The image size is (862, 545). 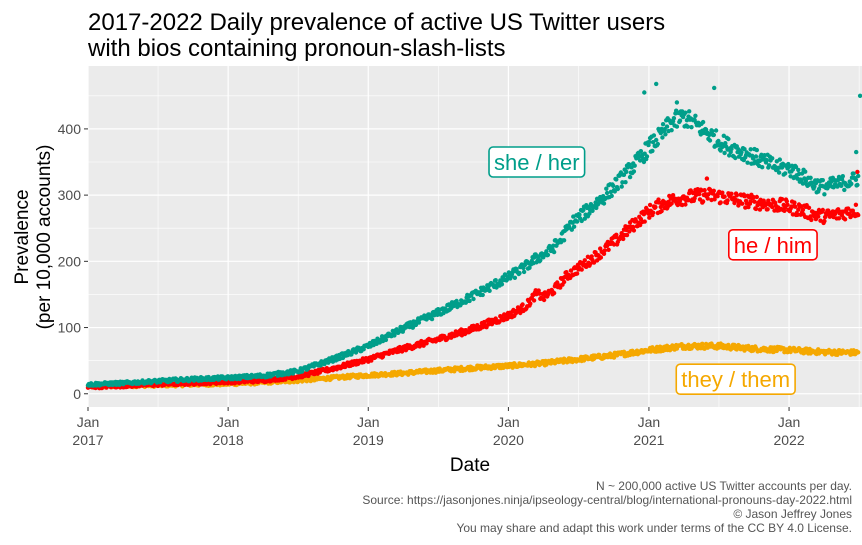 I want to click on caption-line-3: © Jason Jeffrey Jones, so click(x=792, y=514).